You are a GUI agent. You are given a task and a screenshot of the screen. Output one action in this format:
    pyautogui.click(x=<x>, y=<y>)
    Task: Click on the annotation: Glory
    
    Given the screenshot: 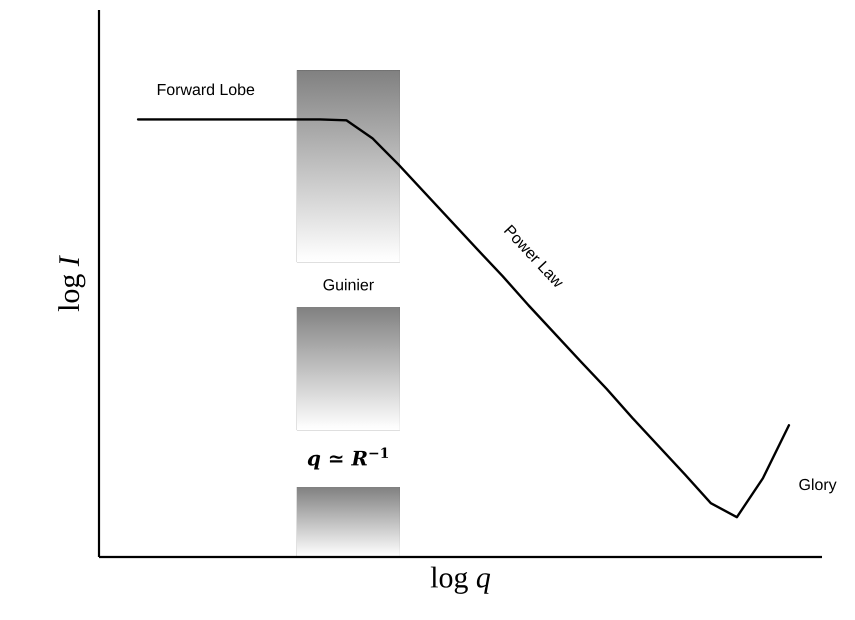 What is the action you would take?
    pyautogui.click(x=818, y=486)
    